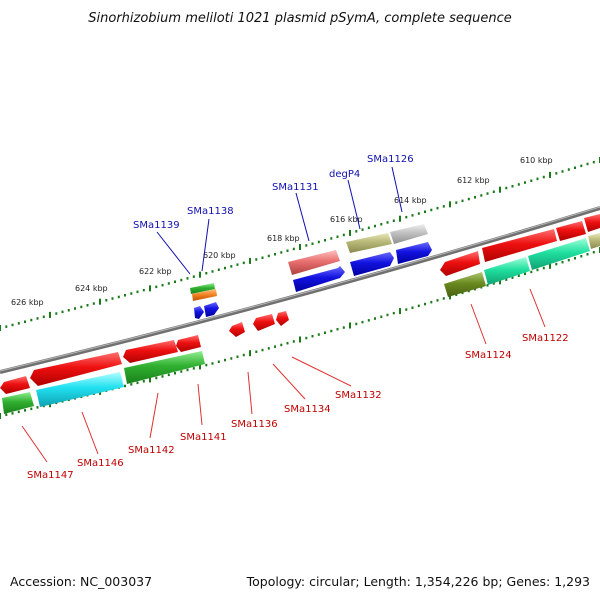 The height and width of the screenshot is (600, 600). What do you see at coordinates (199, 312) in the screenshot?
I see `gene-sma1139-blue` at bounding box center [199, 312].